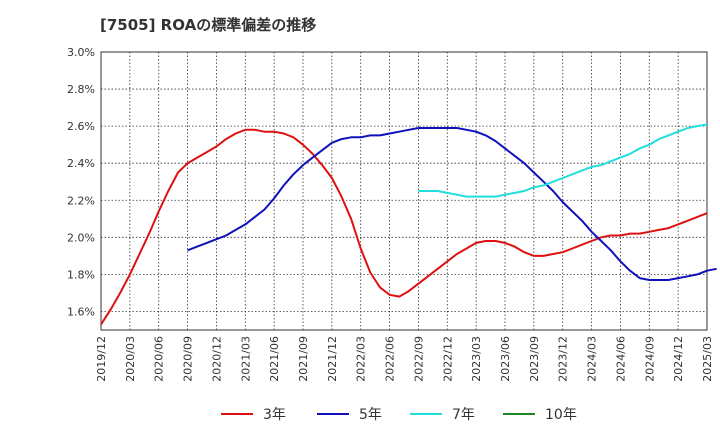  Describe the element at coordinates (245, 359) in the screenshot. I see `x-tick-label: 2021/03` at that location.